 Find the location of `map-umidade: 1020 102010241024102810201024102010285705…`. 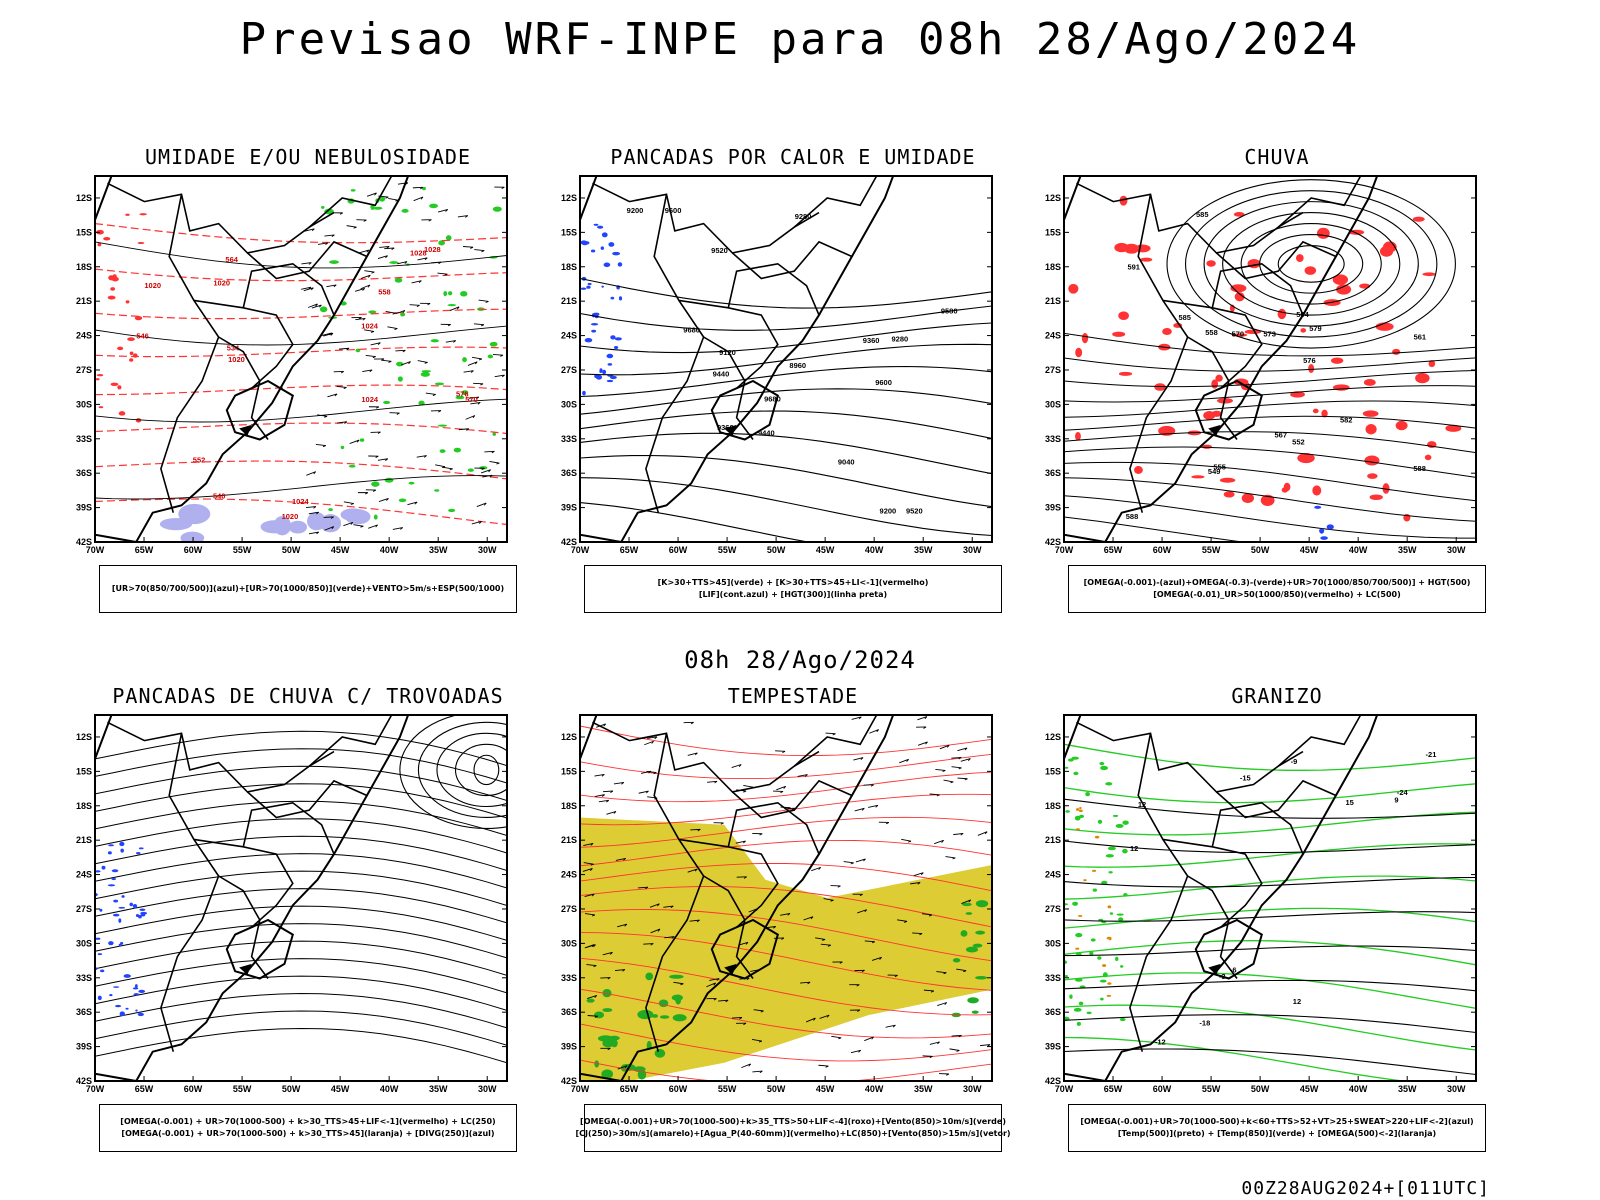

map-umidade: 1020 102010241024102810201024102010285705… is located at coordinates (292, 365).